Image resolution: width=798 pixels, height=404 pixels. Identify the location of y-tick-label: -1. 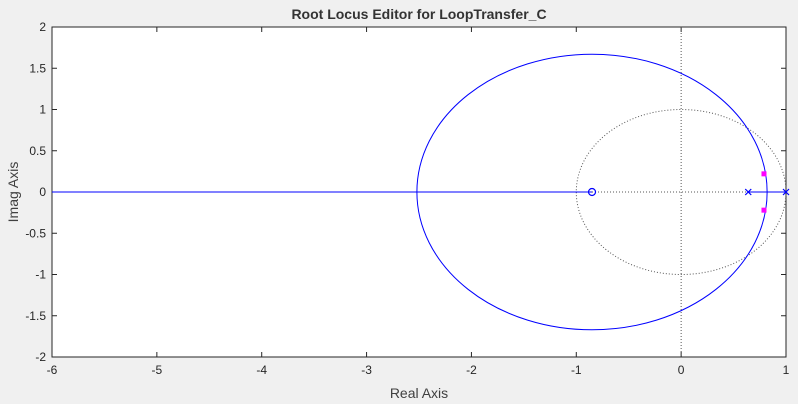
(40, 275).